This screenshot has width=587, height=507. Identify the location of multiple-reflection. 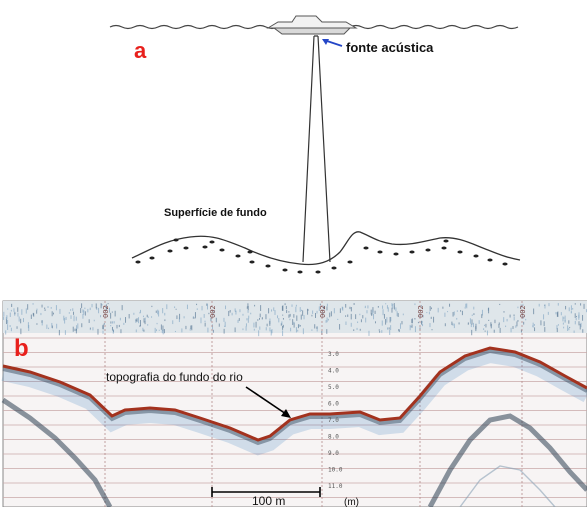
(57, 452).